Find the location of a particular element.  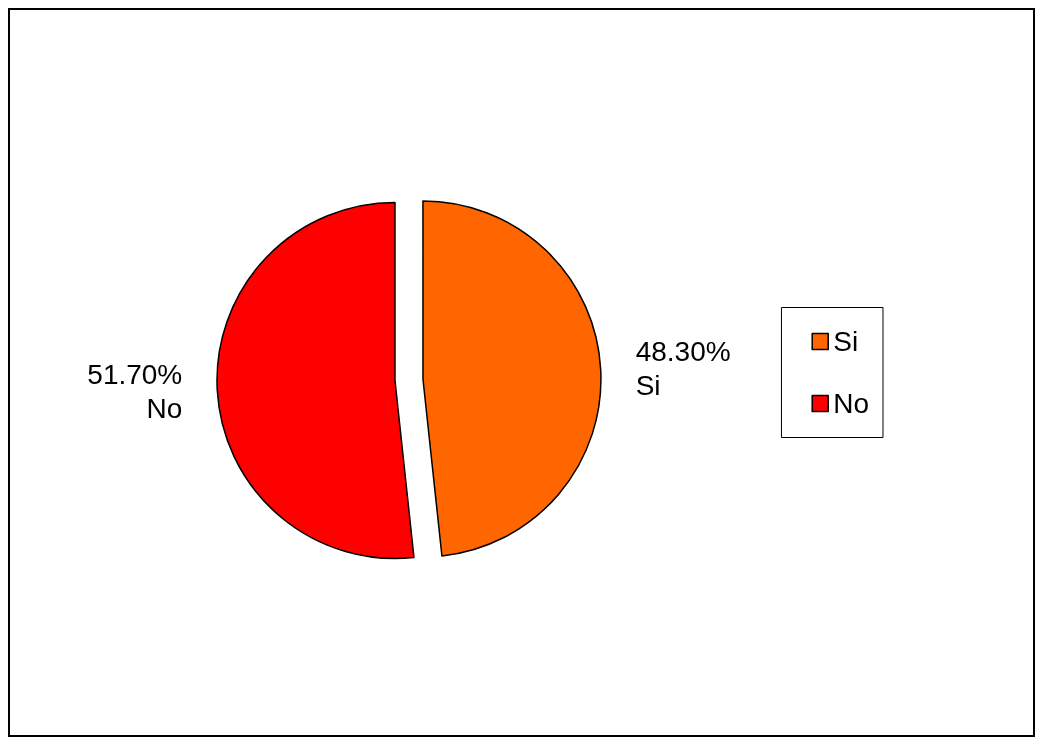

data-label: 51.70% is located at coordinates (135, 374).